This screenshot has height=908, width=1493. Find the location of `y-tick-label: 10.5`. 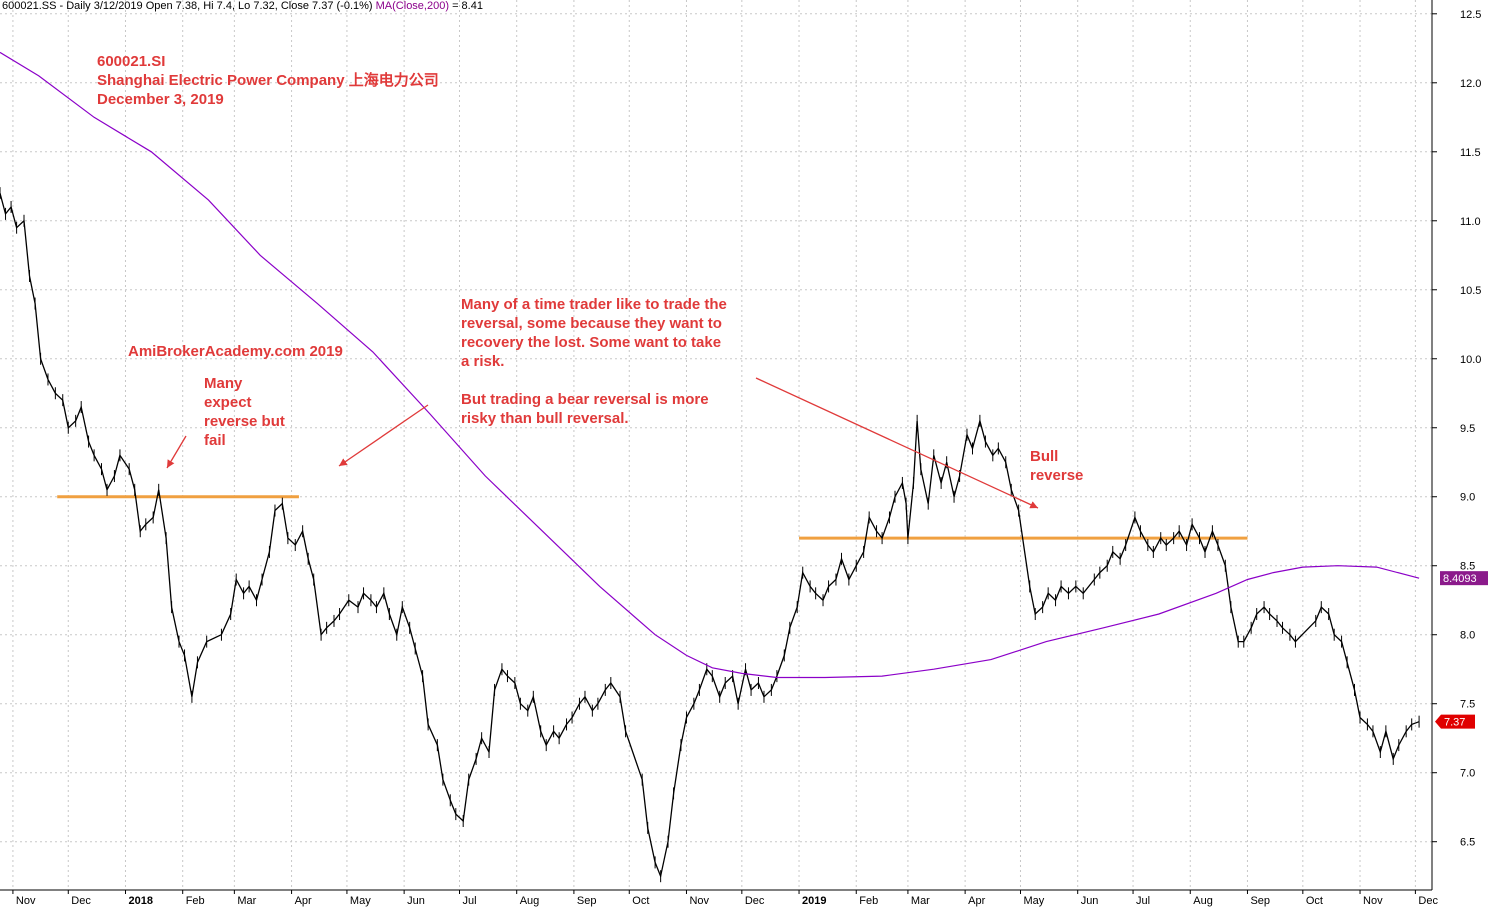

y-tick-label: 10.5 is located at coordinates (1470, 291).